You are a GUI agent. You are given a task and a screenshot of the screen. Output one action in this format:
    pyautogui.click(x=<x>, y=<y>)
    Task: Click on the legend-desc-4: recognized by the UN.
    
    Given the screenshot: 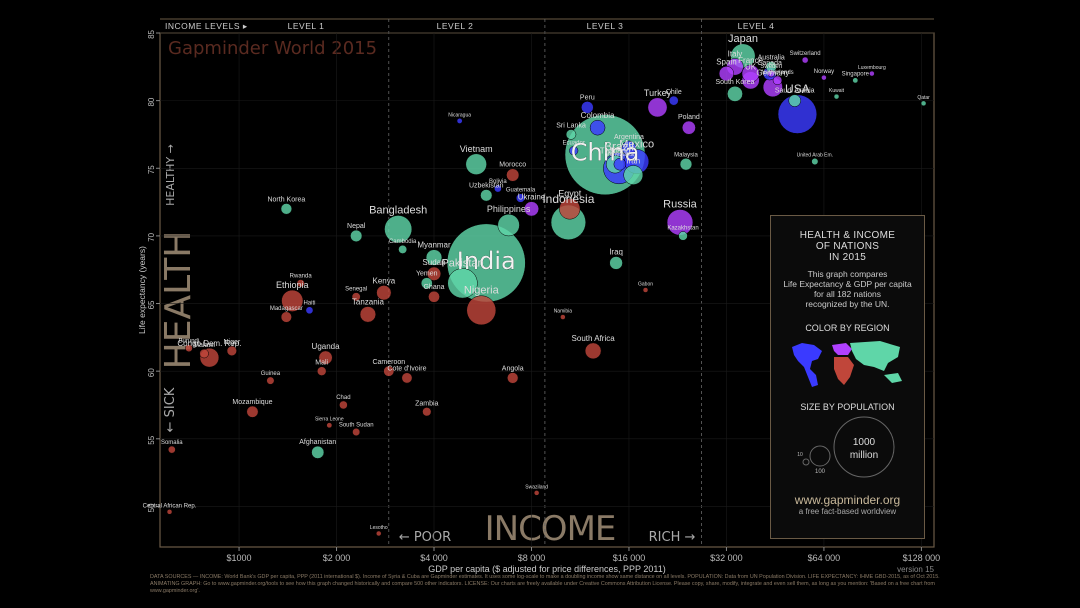 What is the action you would take?
    pyautogui.click(x=847, y=304)
    